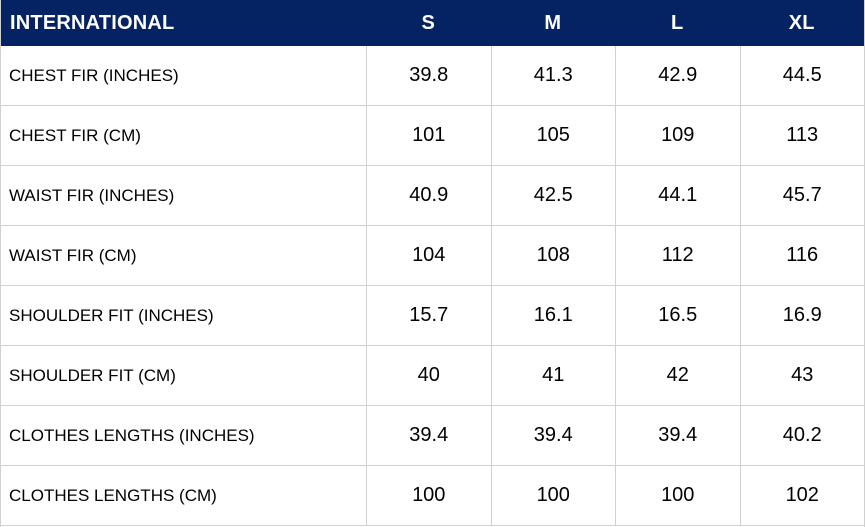  I want to click on row-label: CHEST FIR (CM), so click(75, 135).